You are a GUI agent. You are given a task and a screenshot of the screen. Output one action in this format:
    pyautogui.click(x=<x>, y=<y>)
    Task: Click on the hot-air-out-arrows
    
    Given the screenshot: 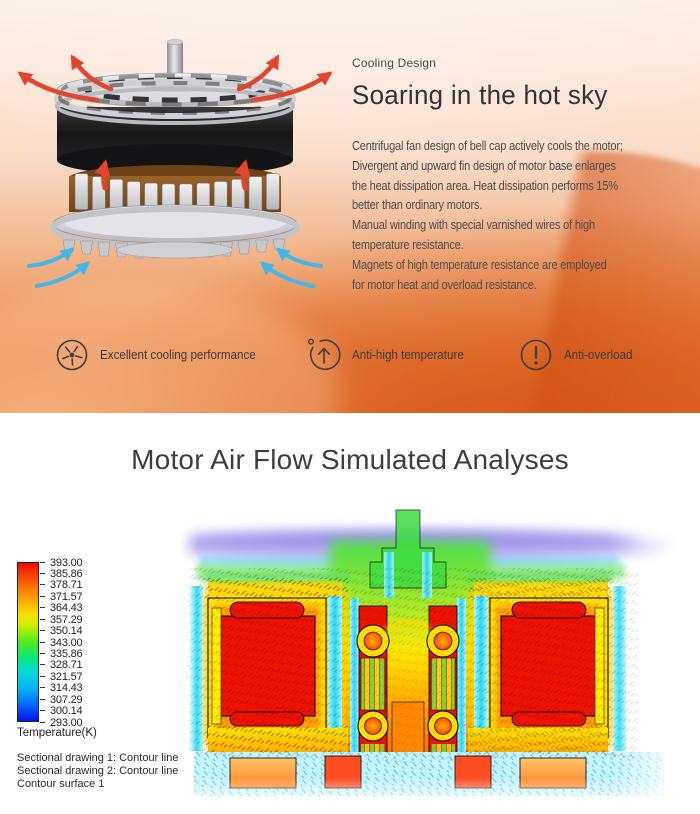 What is the action you would take?
    pyautogui.click(x=175, y=78)
    